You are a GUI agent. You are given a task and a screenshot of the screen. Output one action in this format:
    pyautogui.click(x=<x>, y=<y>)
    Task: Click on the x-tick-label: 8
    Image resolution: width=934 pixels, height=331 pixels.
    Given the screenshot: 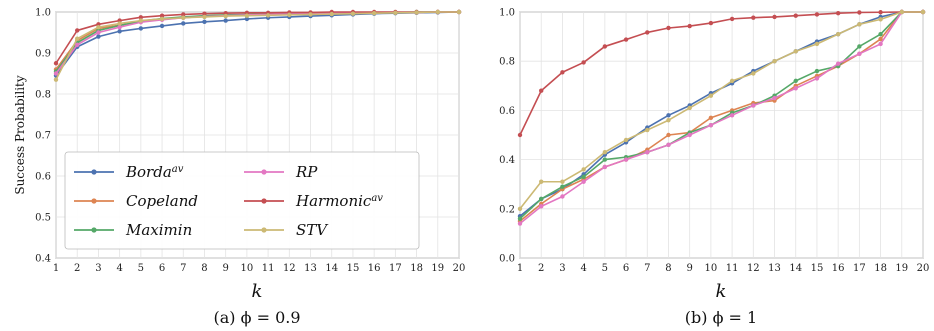 What is the action you would take?
    pyautogui.click(x=204, y=268)
    